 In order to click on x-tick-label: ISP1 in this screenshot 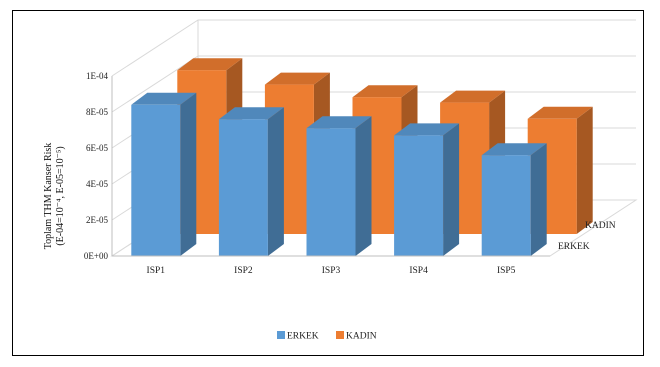, I will do `click(156, 271)`.